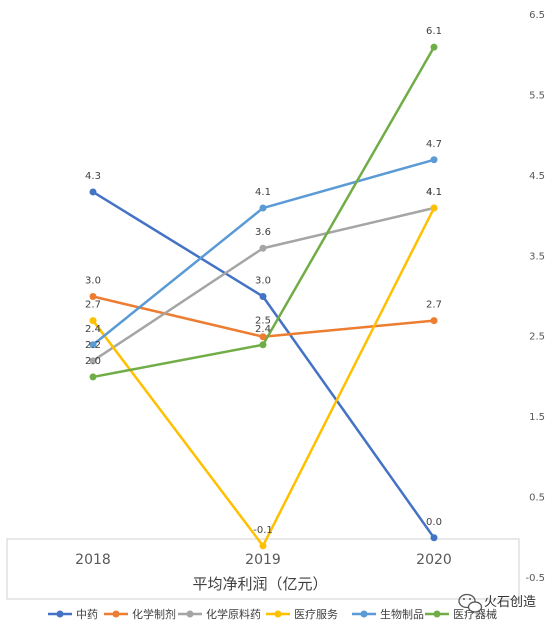 This screenshot has height=627, width=553. I want to click on data-label: 6.1, so click(434, 31).